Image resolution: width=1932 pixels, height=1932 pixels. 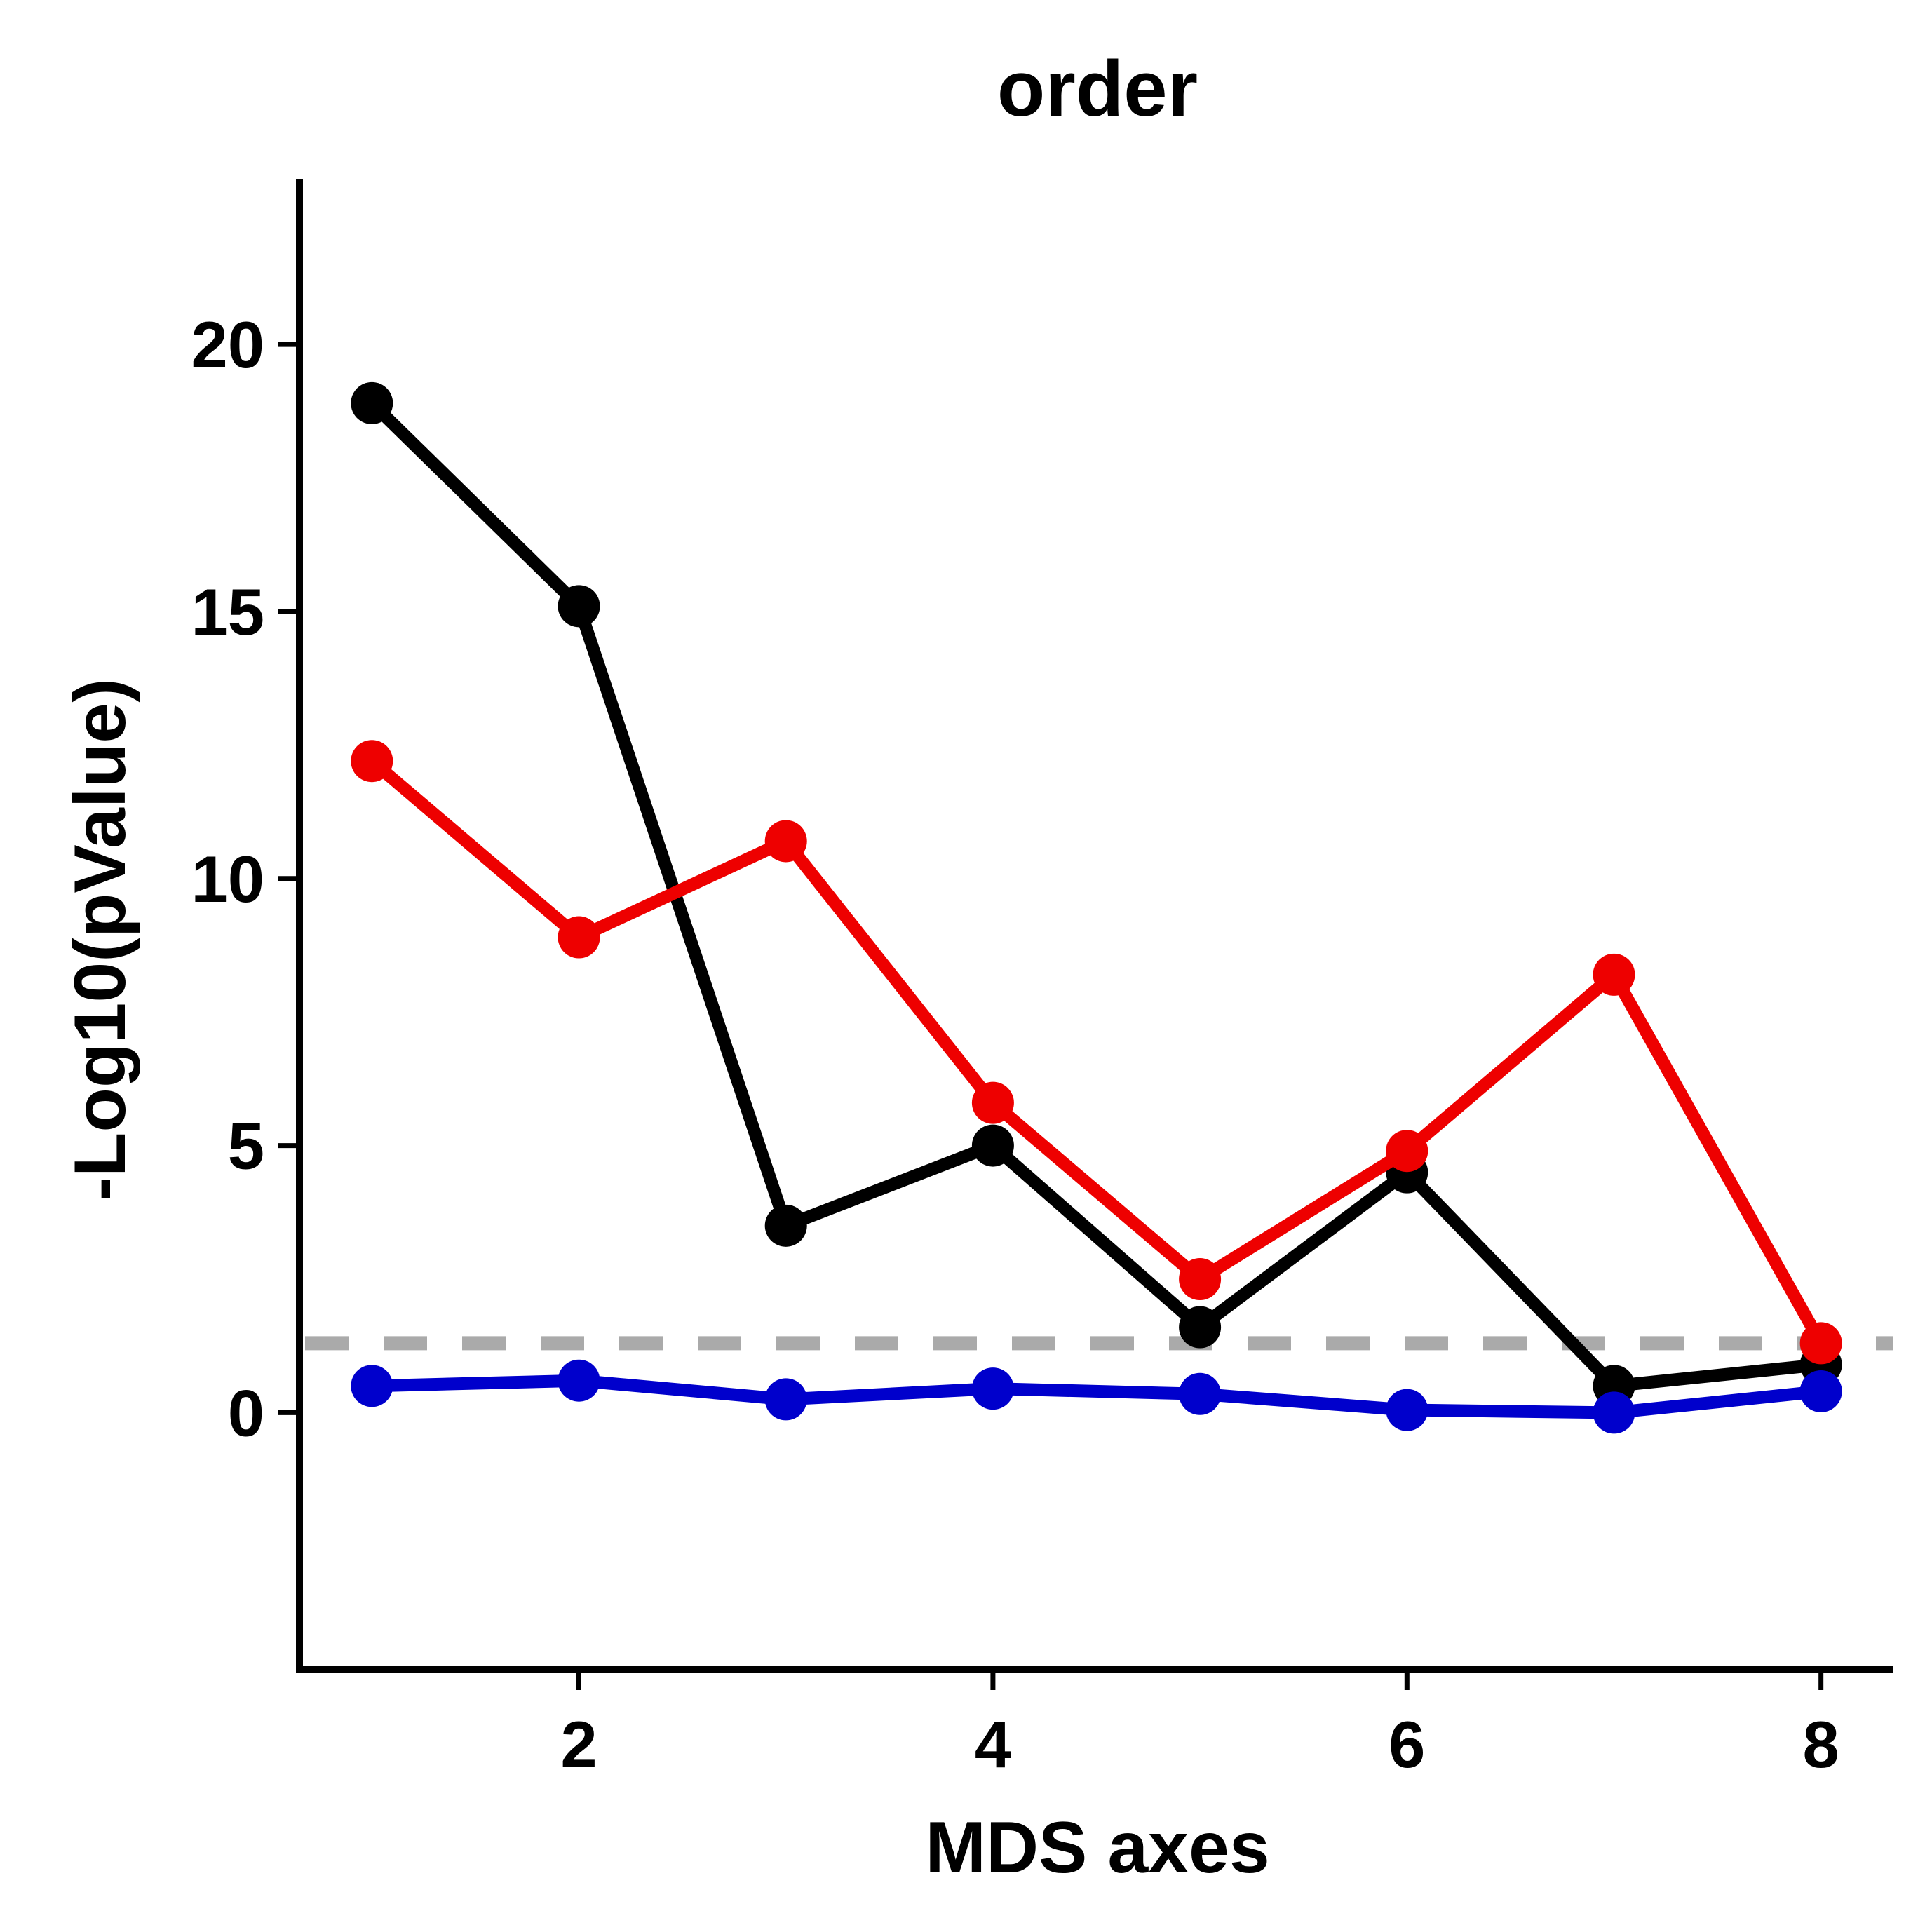 What do you see at coordinates (1821, 1745) in the screenshot?
I see `x-tick-label: 8` at bounding box center [1821, 1745].